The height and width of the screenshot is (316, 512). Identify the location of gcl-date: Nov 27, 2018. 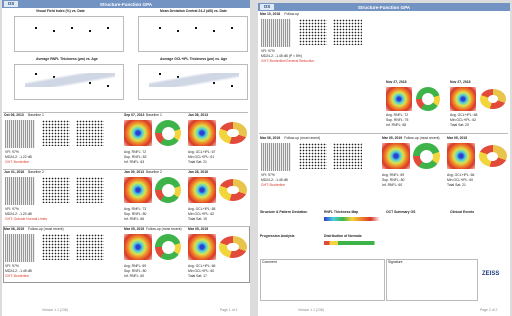
(460, 82).